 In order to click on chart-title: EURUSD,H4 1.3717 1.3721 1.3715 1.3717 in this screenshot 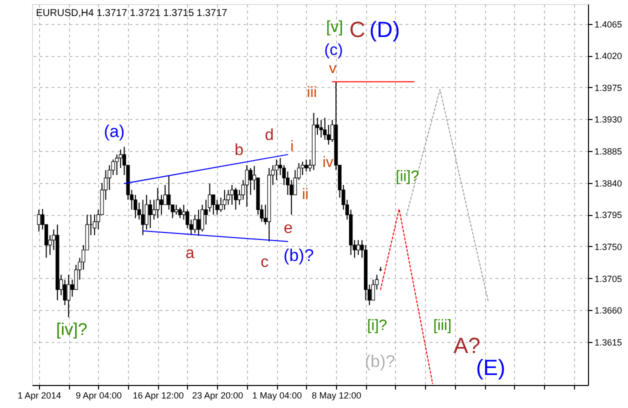, I will do `click(132, 13)`.